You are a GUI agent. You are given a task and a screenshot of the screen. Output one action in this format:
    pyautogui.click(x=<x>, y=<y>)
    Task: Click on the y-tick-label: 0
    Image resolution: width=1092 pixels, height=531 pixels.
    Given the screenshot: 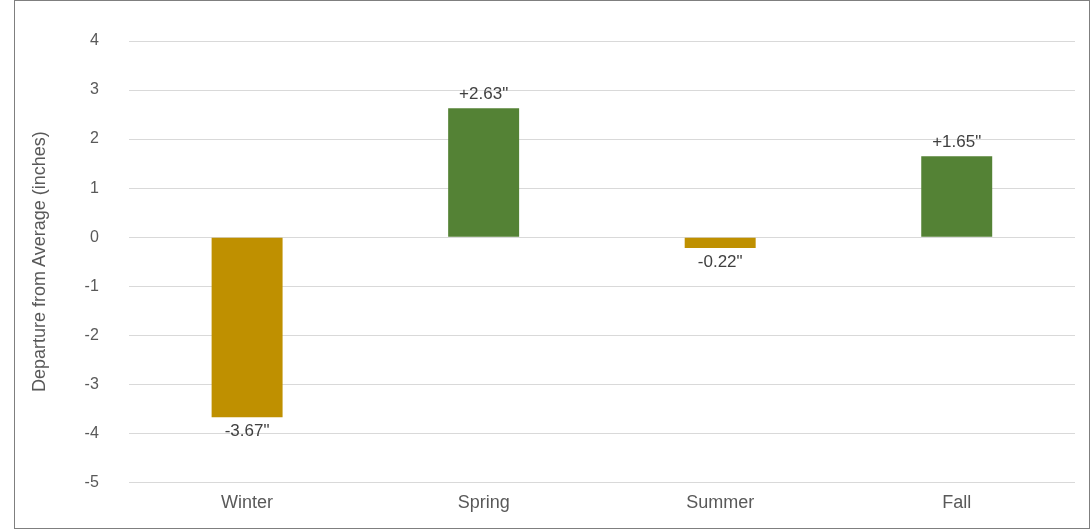 What is the action you would take?
    pyautogui.click(x=94, y=236)
    